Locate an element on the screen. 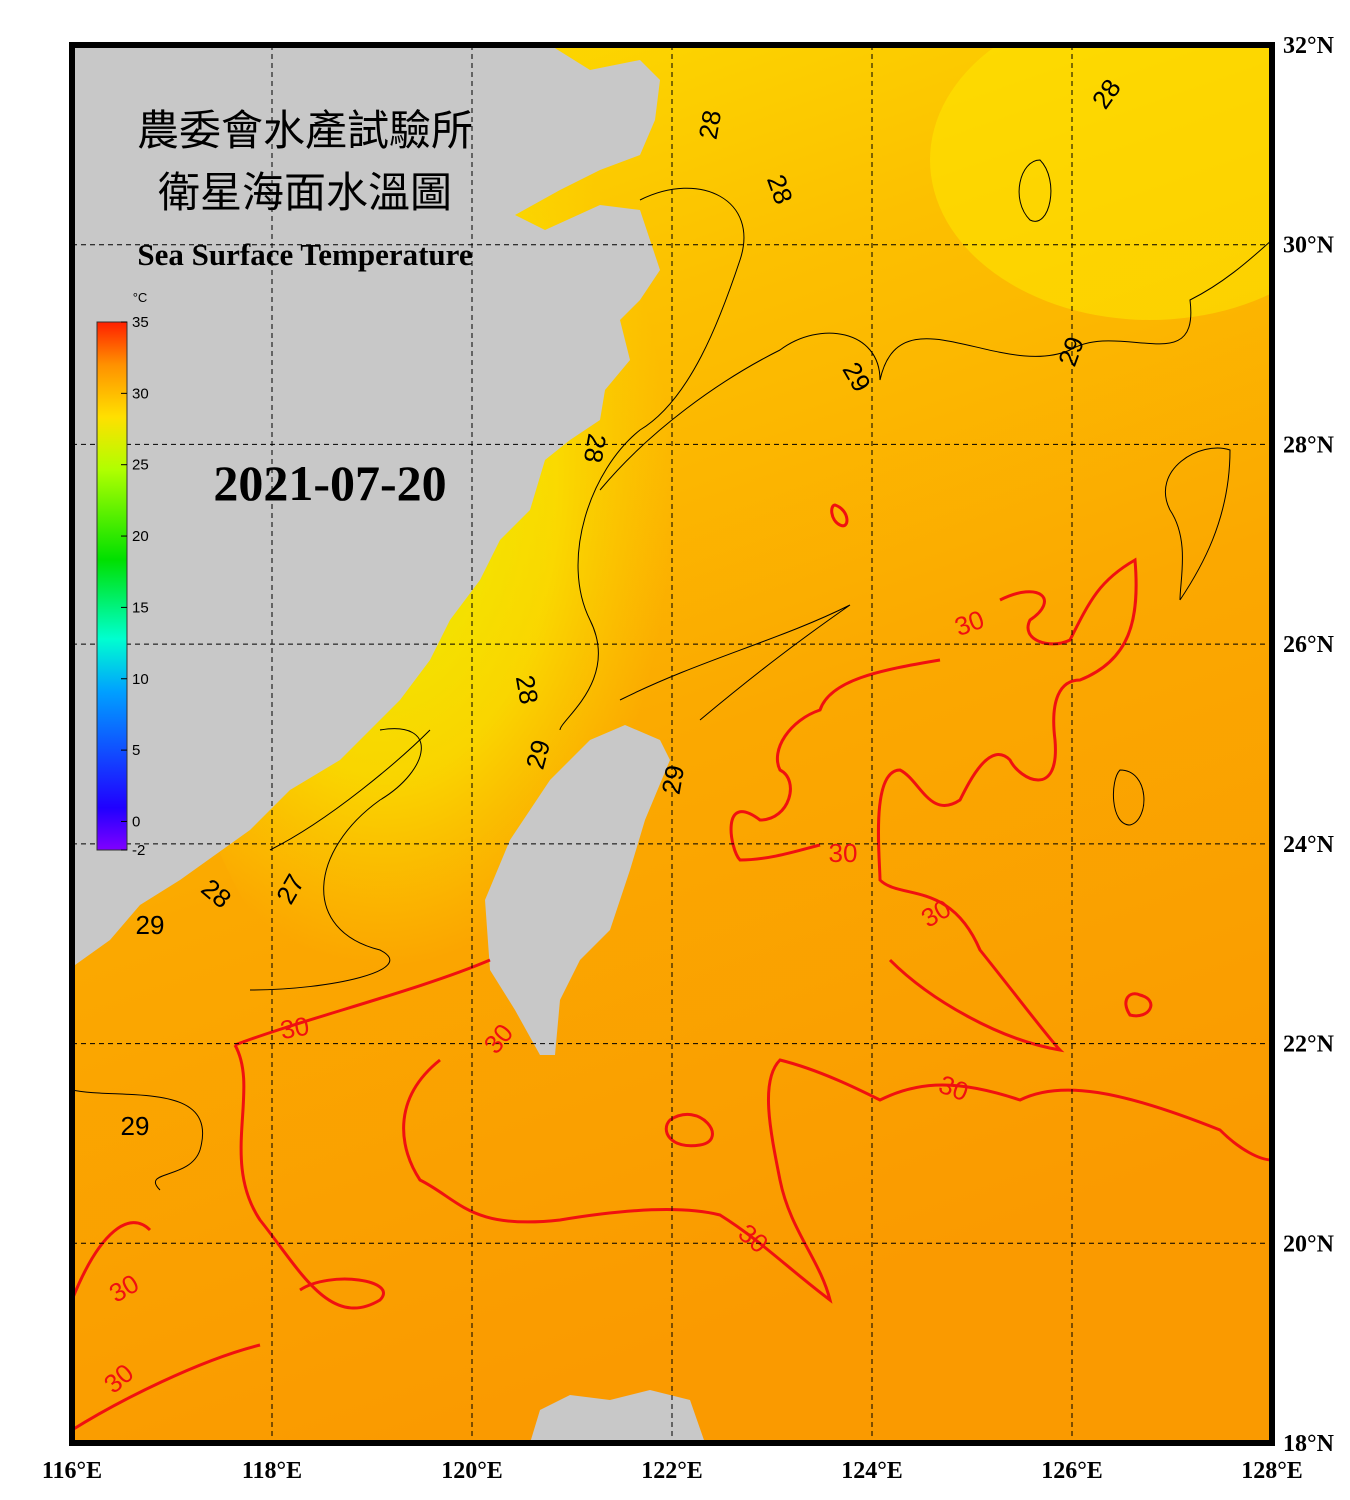 This screenshot has height=1500, width=1350. lon-label: 120°E is located at coordinates (472, 1471).